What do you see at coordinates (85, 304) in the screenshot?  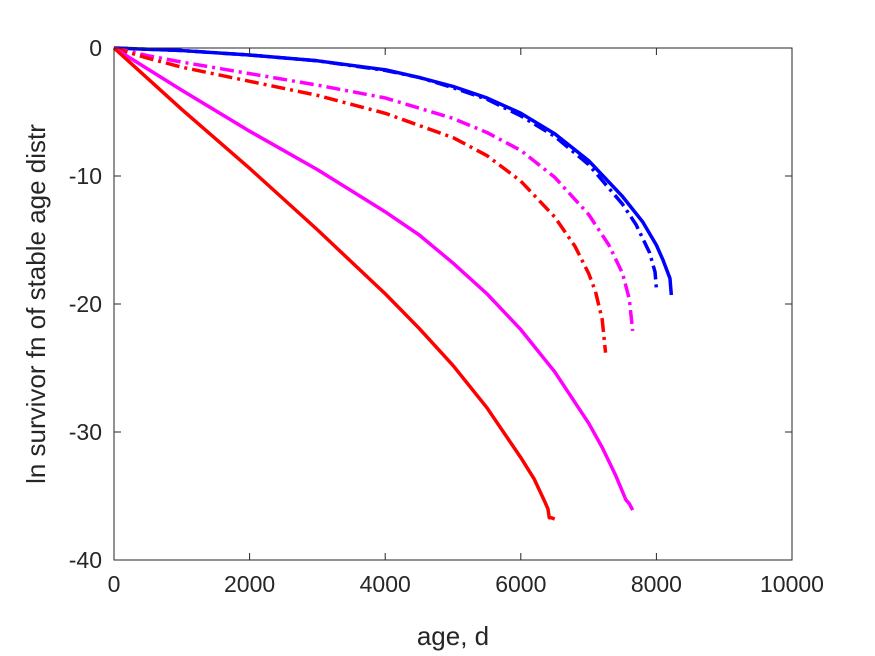 I see `y-tick-label-2: -20` at bounding box center [85, 304].